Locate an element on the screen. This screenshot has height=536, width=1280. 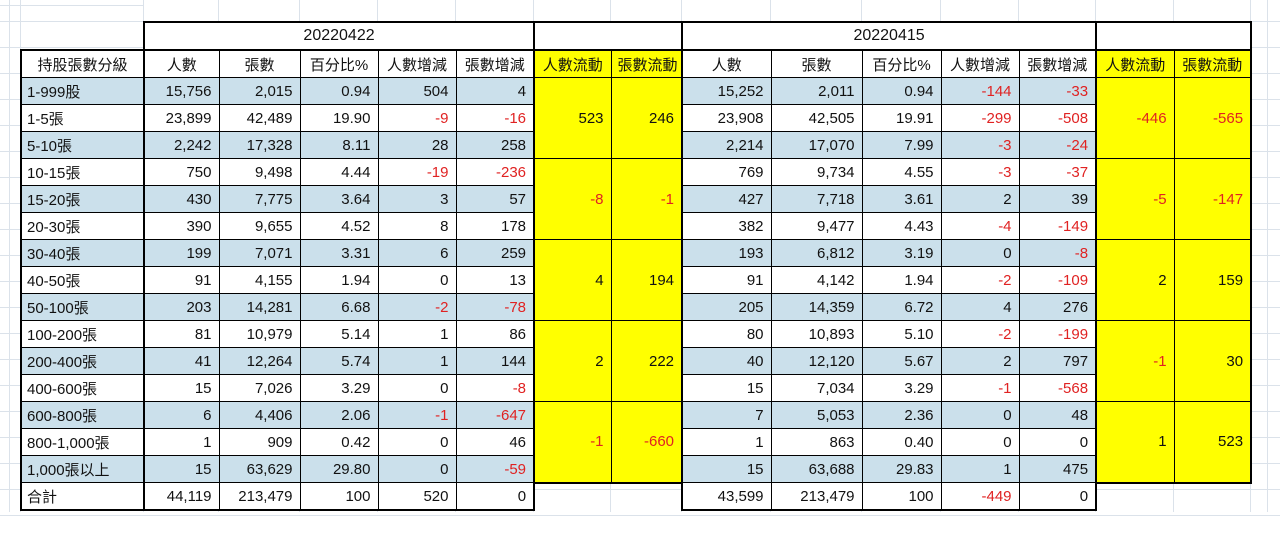
cell-value: 12,120 is located at coordinates (816, 361).